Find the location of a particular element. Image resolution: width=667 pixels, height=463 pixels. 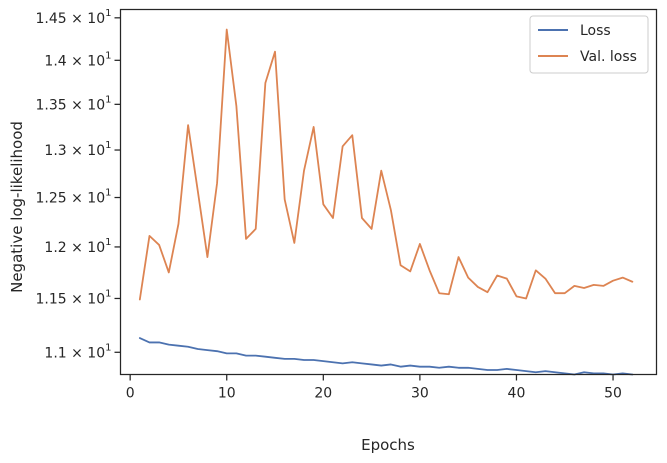

x-tick-label: 10 is located at coordinates (227, 394).